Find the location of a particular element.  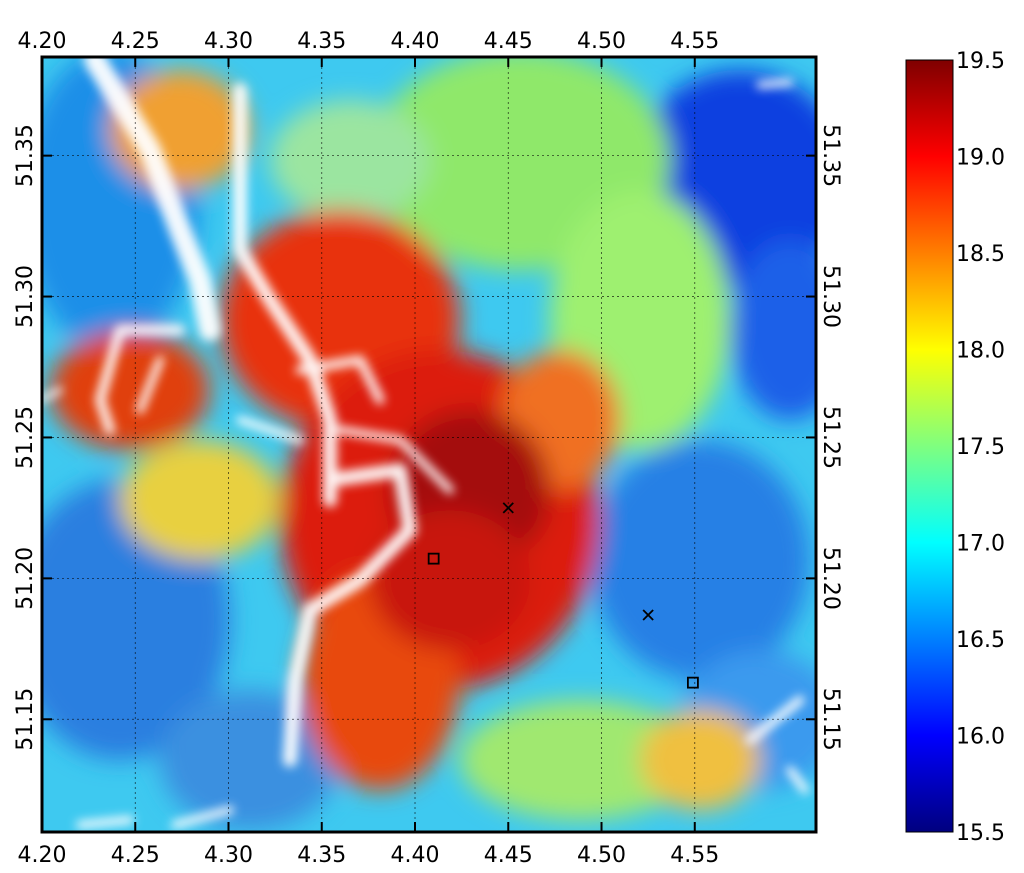

lon-tick-label-top: 4.30 is located at coordinates (228, 41).